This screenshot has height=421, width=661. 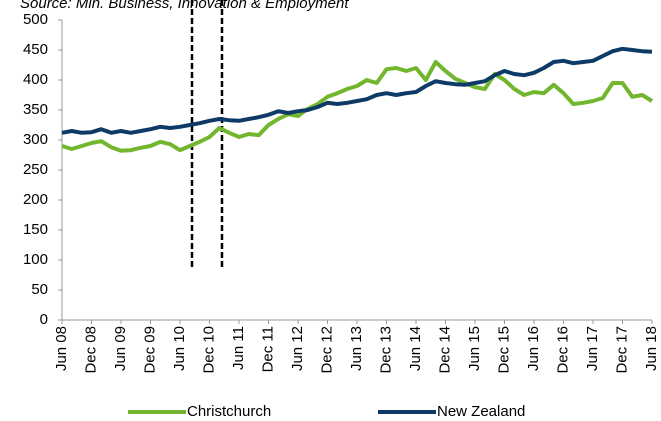 What do you see at coordinates (35, 259) in the screenshot?
I see `y-tick-label: 100` at bounding box center [35, 259].